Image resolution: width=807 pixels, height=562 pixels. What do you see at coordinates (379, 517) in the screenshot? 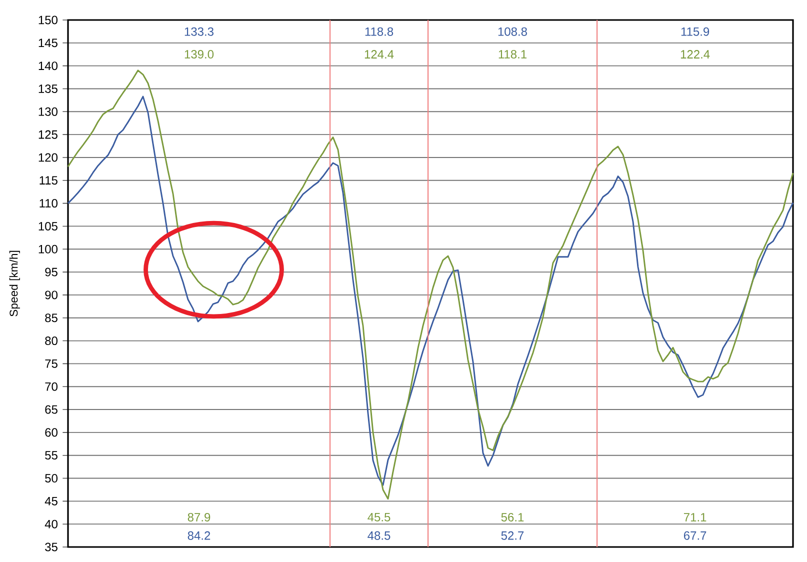
I see `annotation: 45.5` at bounding box center [379, 517].